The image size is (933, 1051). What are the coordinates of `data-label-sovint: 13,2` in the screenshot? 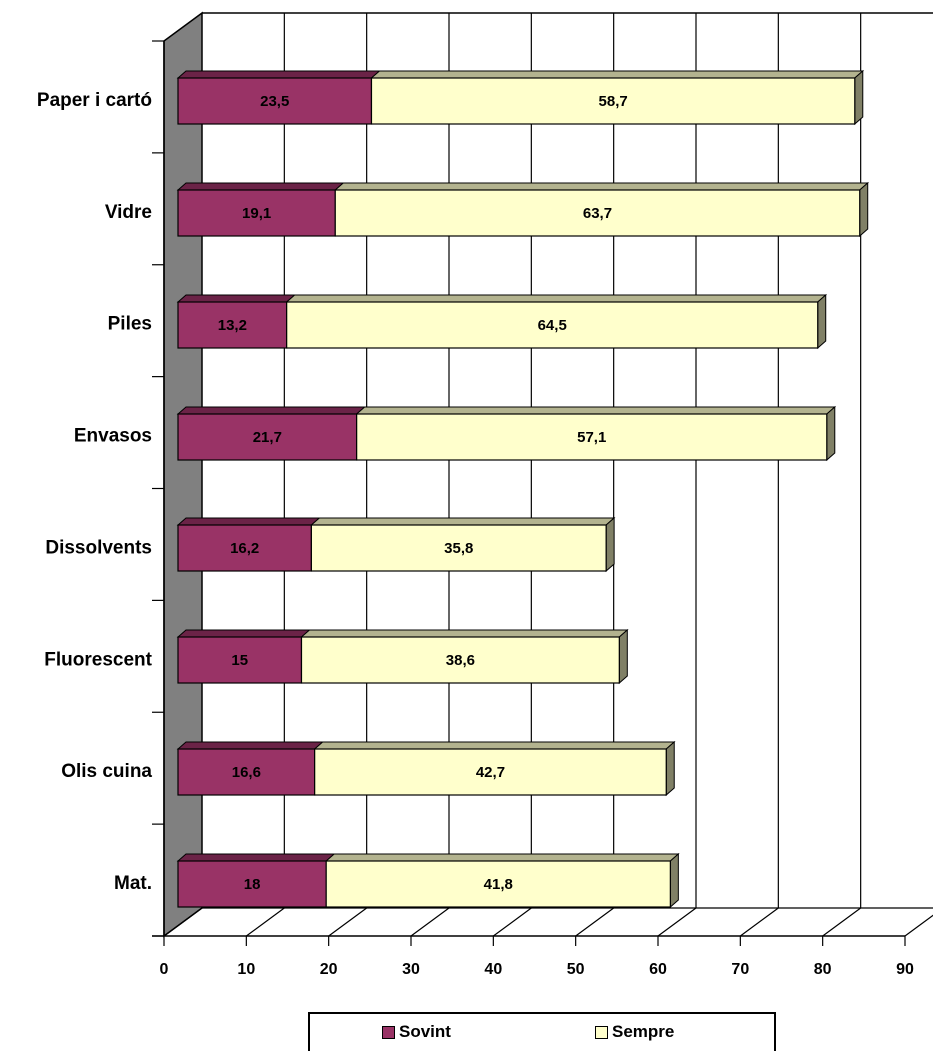 It's located at (232, 325).